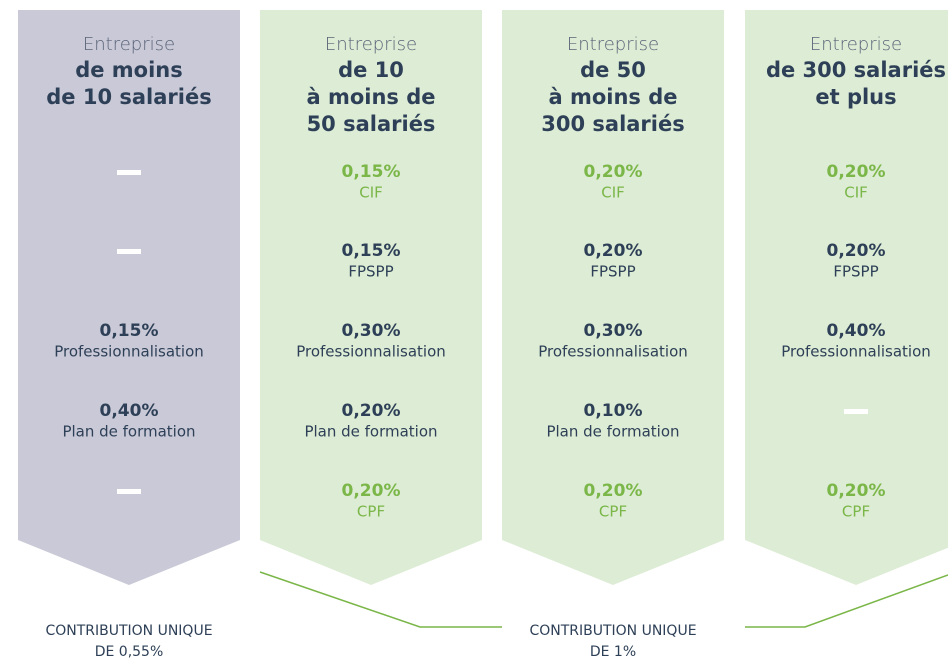 This screenshot has width=948, height=659. What do you see at coordinates (613, 651) in the screenshot?
I see `contribution-text: DE 1%` at bounding box center [613, 651].